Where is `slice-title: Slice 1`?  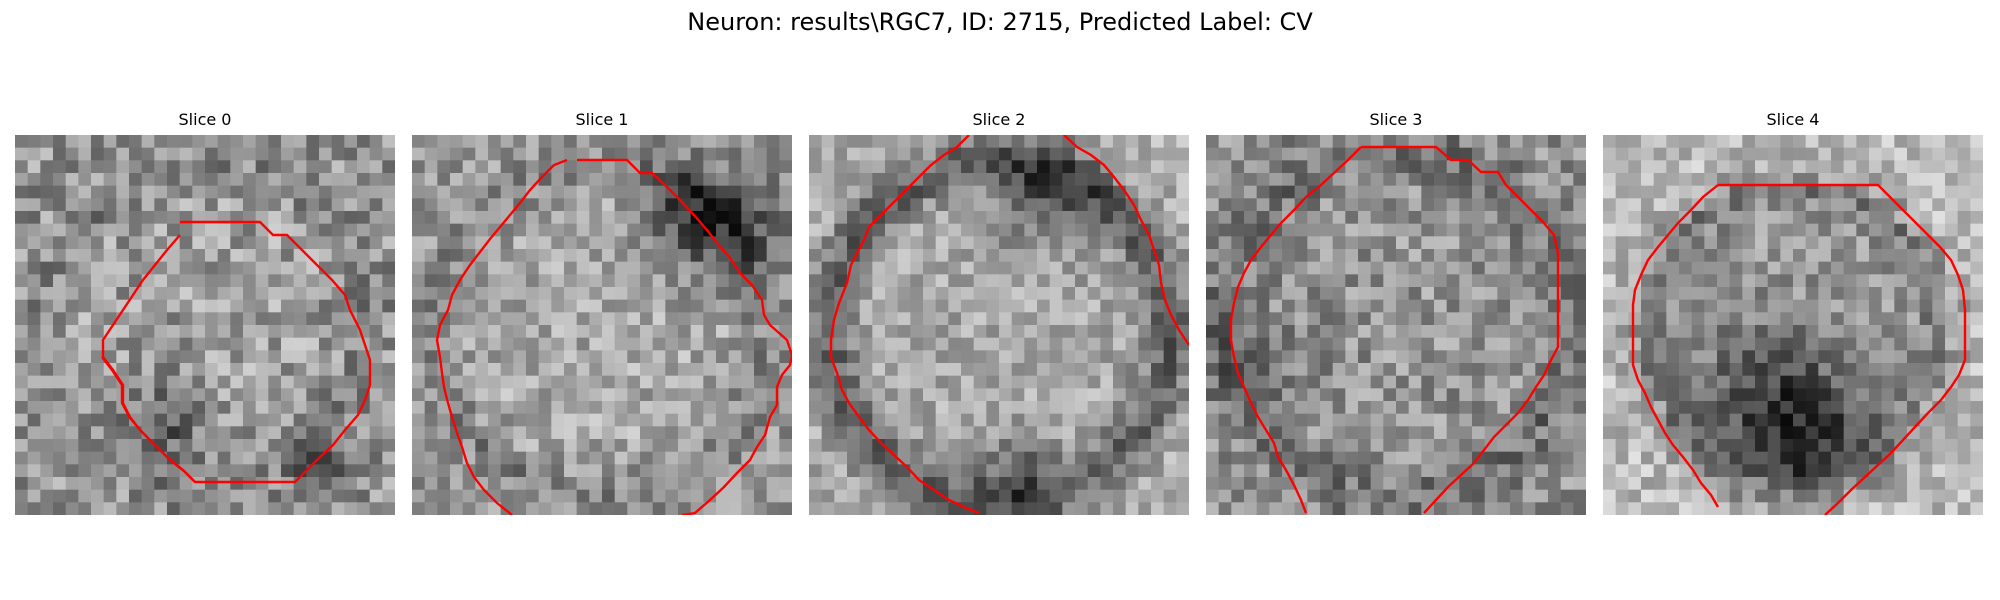
slice-title: Slice 1 is located at coordinates (602, 119).